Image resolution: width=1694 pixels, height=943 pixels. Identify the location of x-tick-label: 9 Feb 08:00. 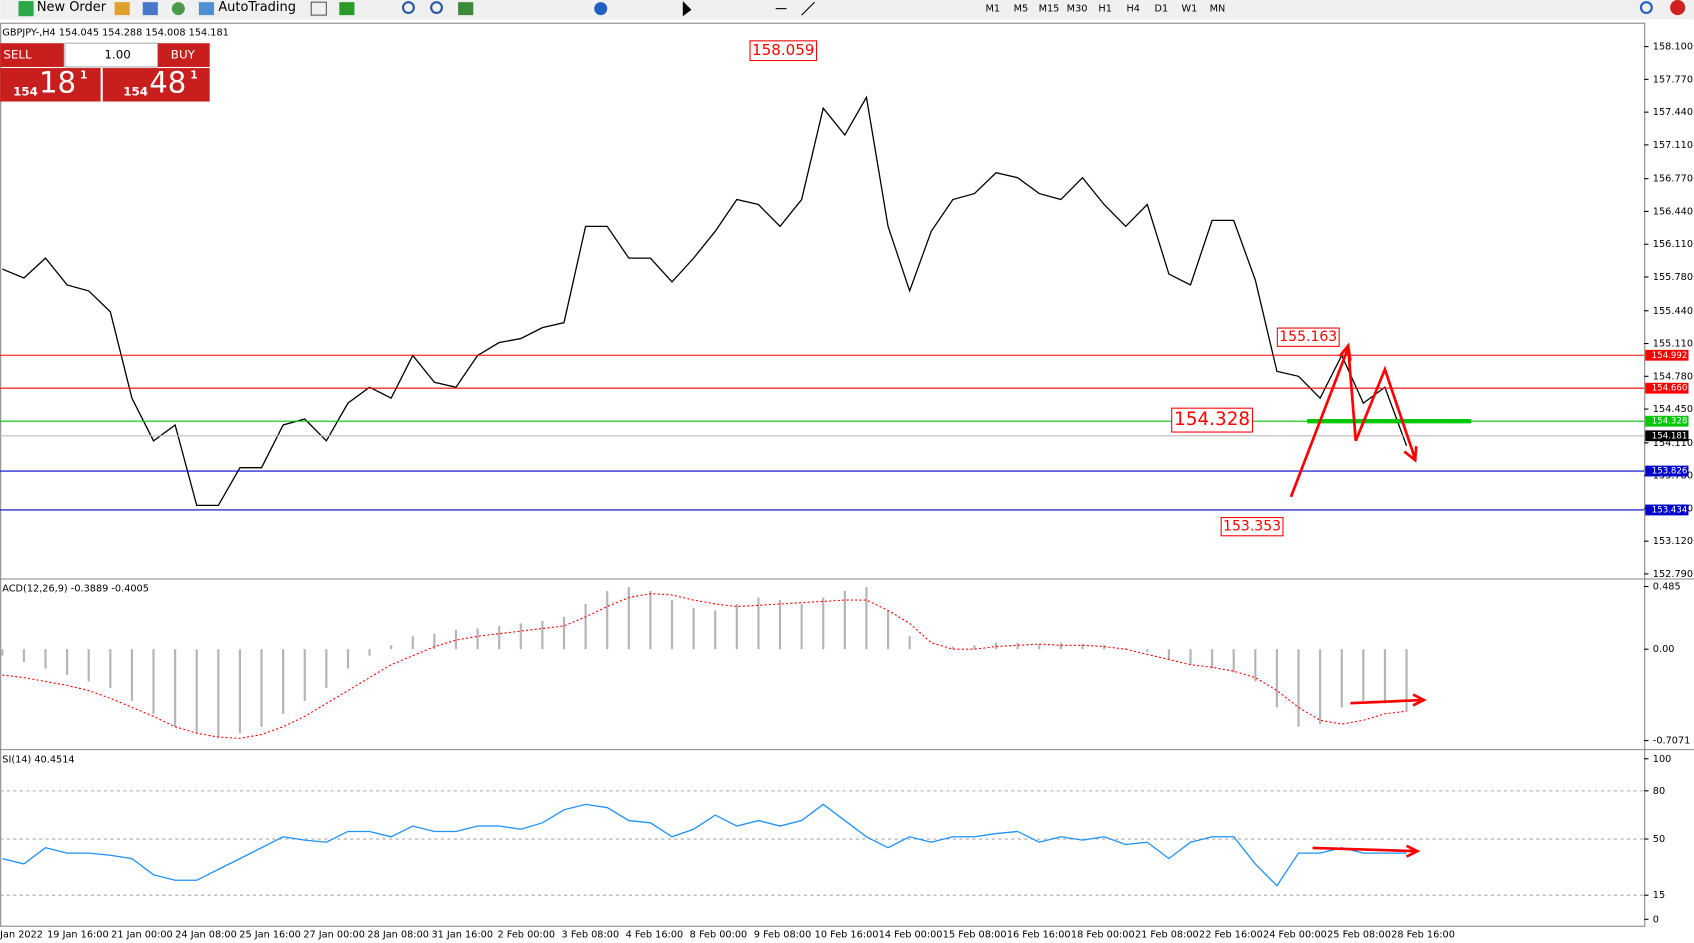
(783, 934).